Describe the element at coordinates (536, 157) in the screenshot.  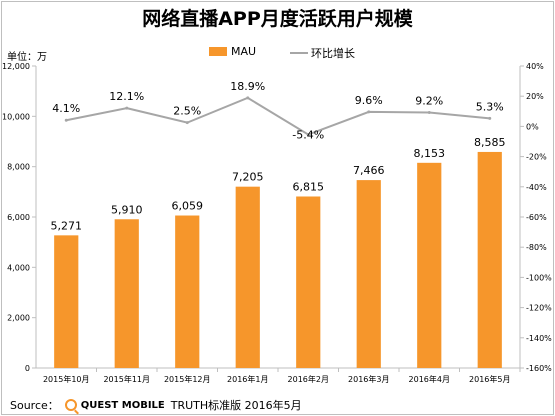
I see `right-tick-label: -20%` at that location.